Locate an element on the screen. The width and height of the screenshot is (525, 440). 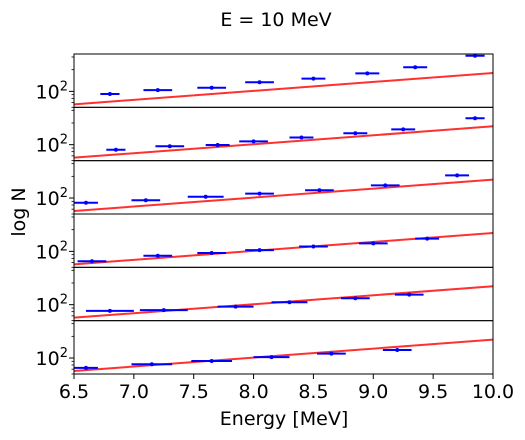
panel-1: 102 is located at coordinates (265, 80).